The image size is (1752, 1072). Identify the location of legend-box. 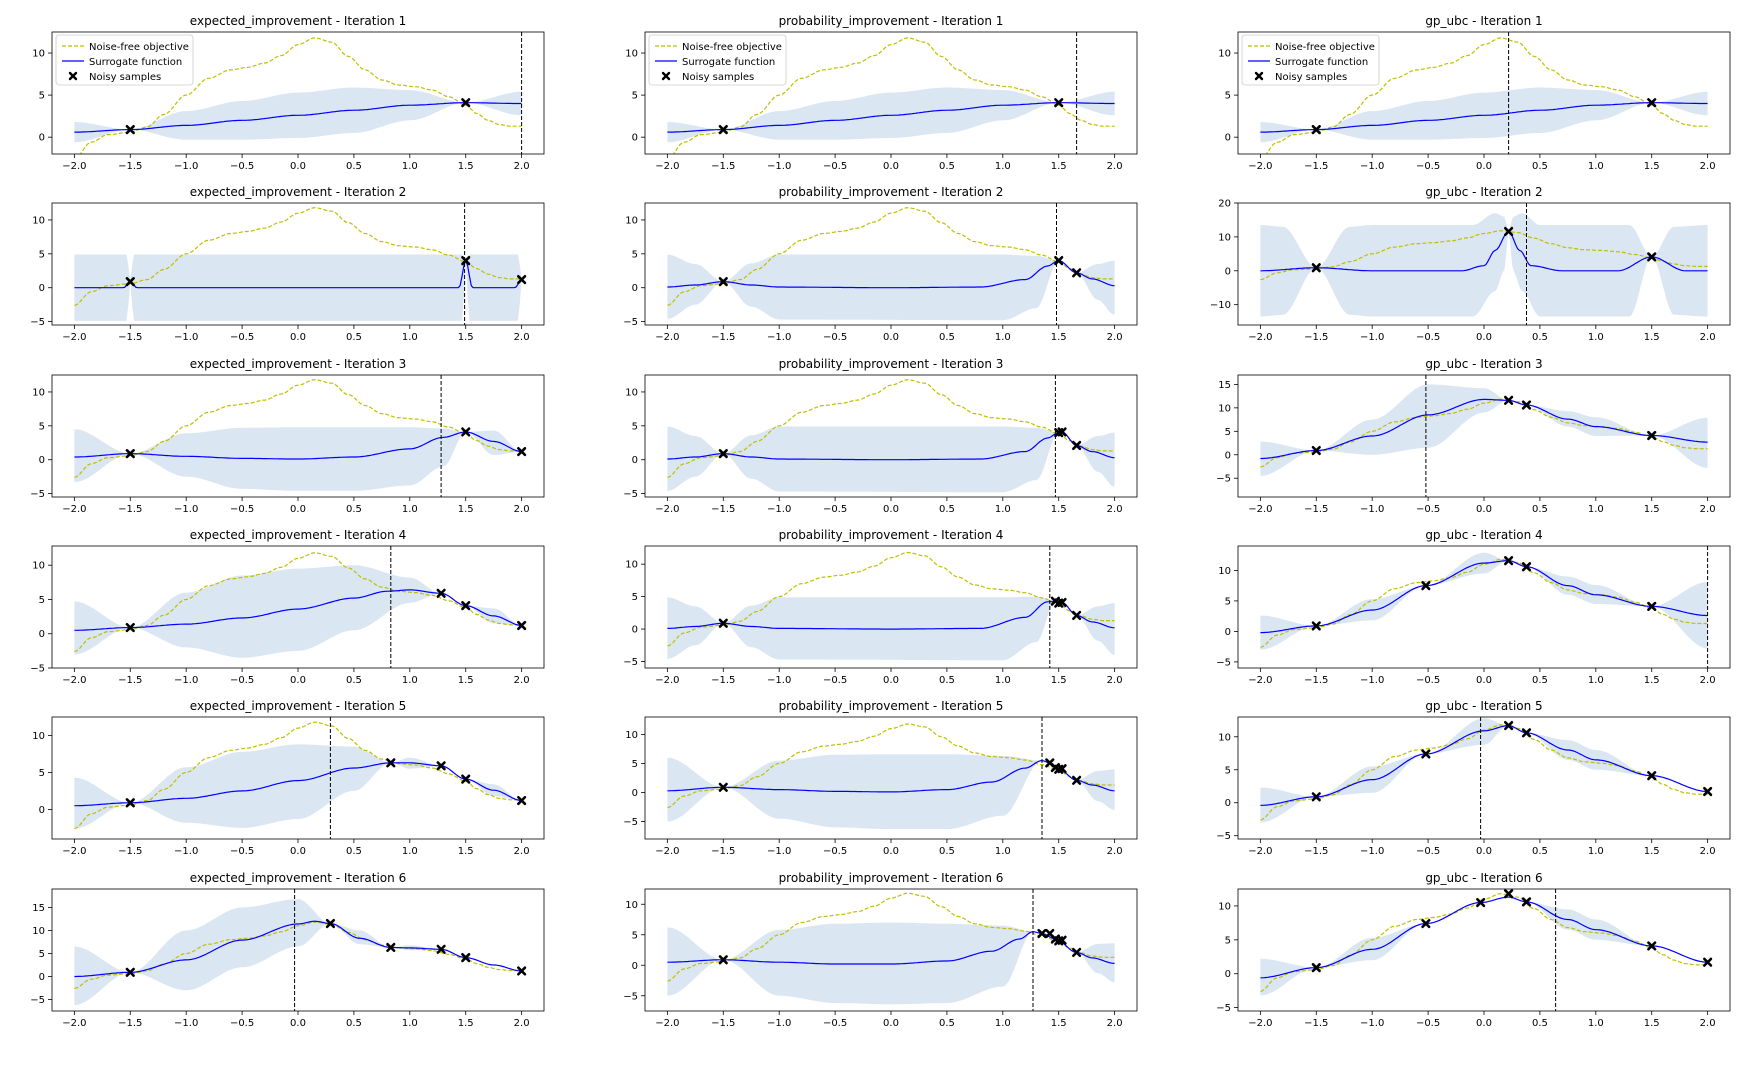
(124, 60).